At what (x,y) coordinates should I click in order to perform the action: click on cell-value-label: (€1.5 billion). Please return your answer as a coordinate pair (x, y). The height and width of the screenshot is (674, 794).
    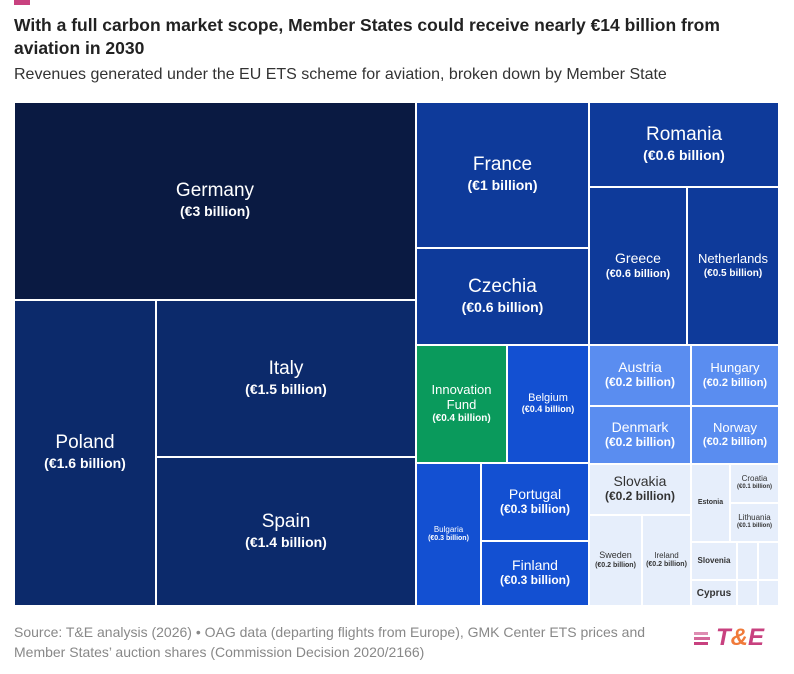
    Looking at the image, I should click on (286, 388).